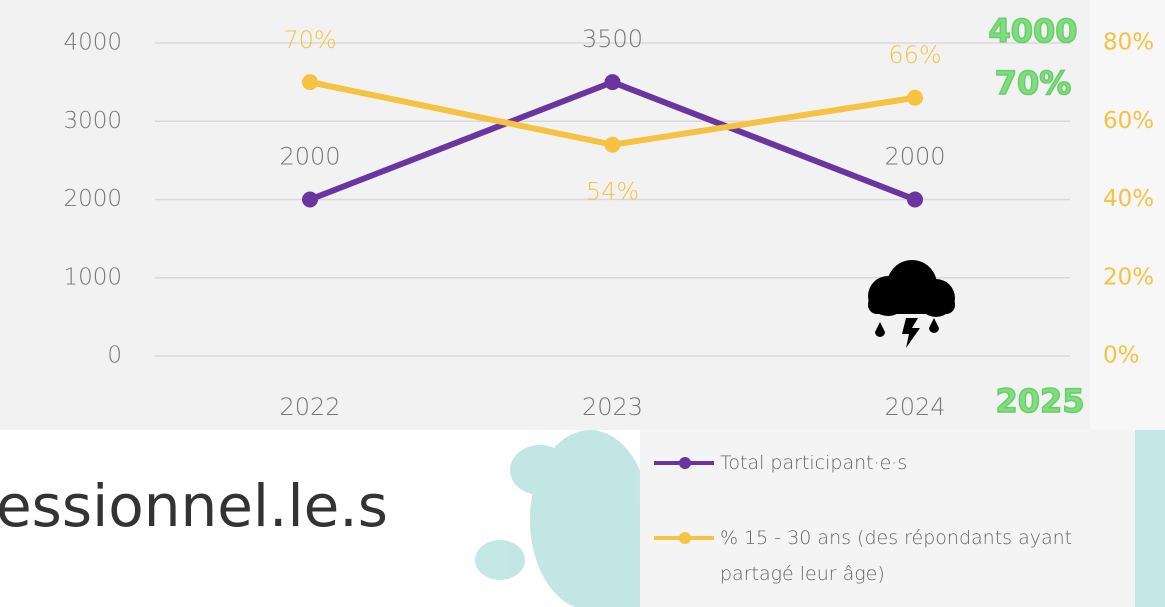 The width and height of the screenshot is (1165, 607). I want to click on y-tick-label: 4000, so click(92, 43).